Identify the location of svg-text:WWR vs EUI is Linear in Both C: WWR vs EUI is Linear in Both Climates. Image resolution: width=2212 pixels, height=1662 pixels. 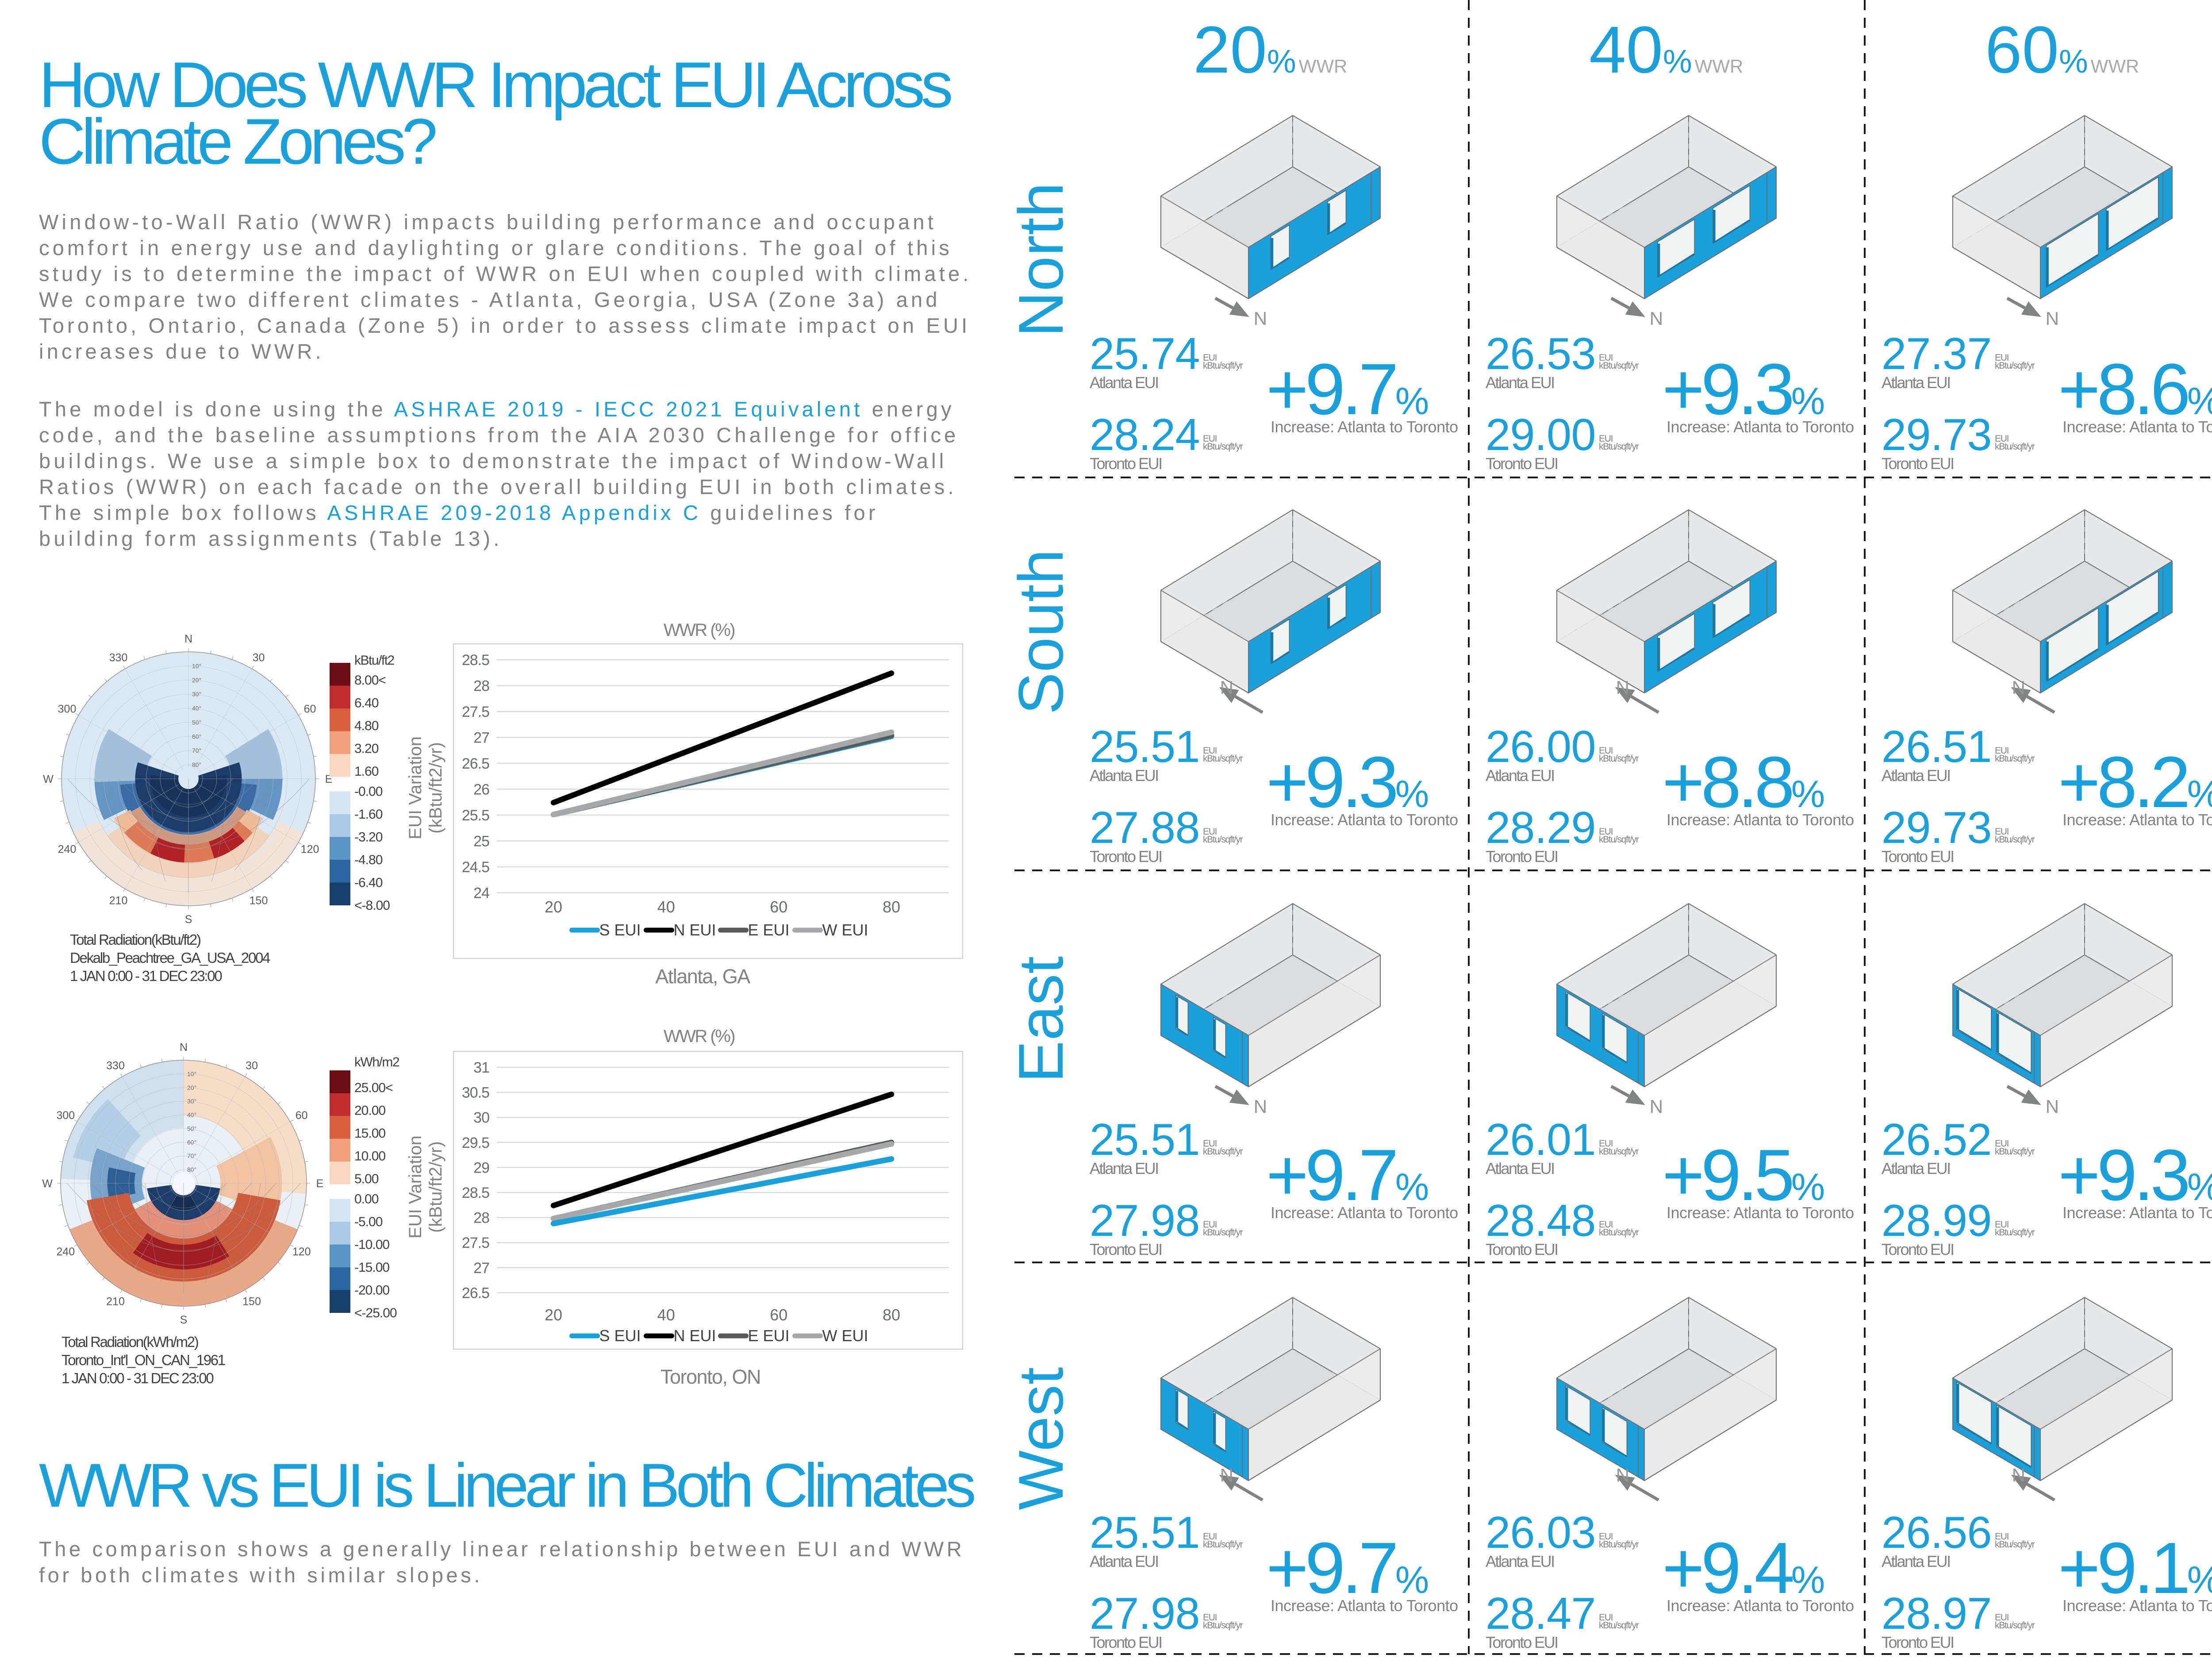
(507, 1485).